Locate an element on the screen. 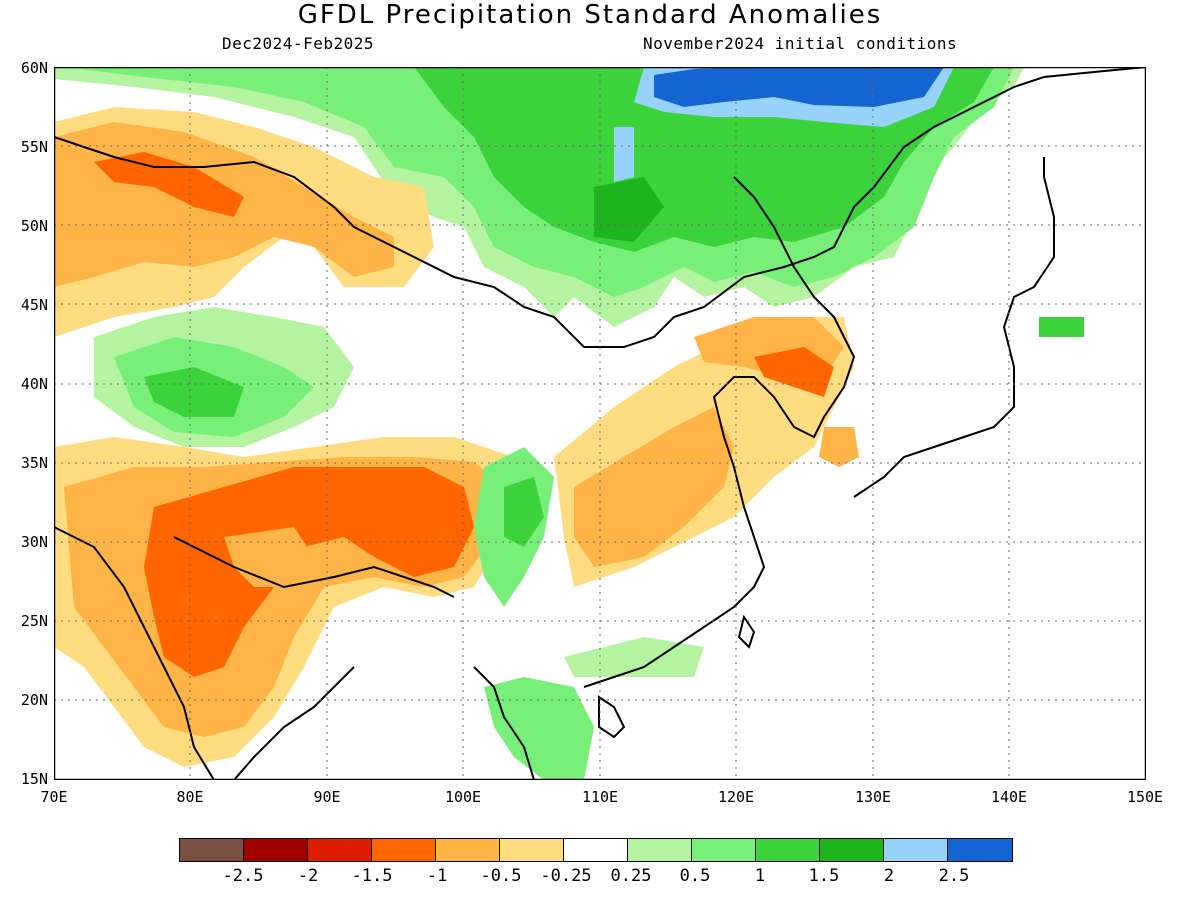  colorbar-label: 2 is located at coordinates (889, 876).